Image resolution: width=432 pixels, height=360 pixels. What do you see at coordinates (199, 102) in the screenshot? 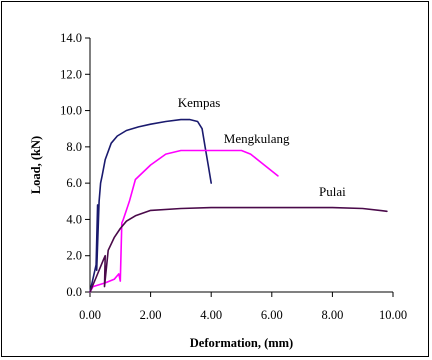
I see `series-label-kempas: Kempas` at bounding box center [199, 102].